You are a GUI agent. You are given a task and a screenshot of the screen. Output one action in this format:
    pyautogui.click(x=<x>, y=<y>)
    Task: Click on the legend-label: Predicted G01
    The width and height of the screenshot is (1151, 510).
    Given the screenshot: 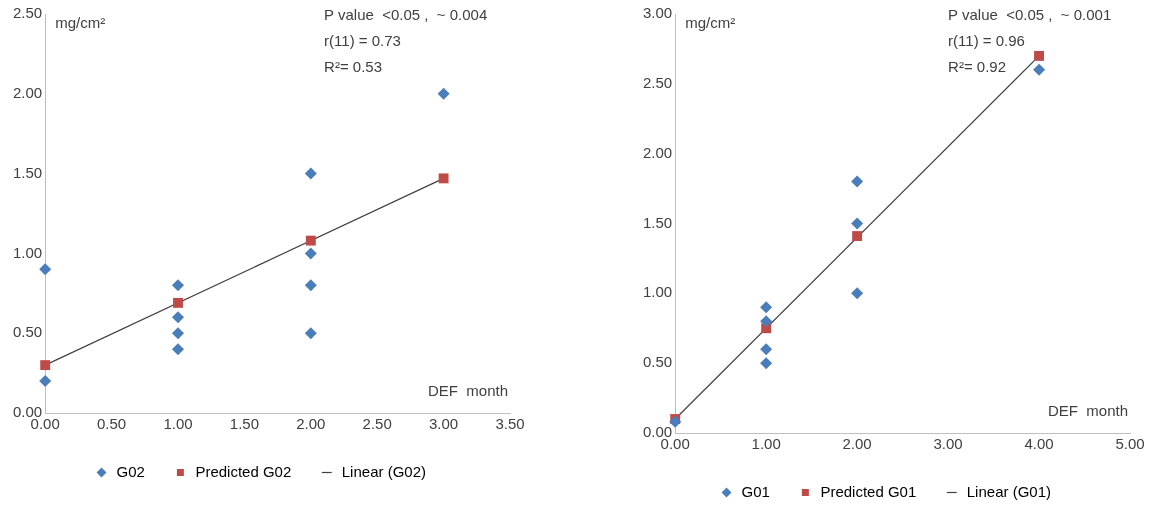 What is the action you would take?
    pyautogui.click(x=868, y=491)
    